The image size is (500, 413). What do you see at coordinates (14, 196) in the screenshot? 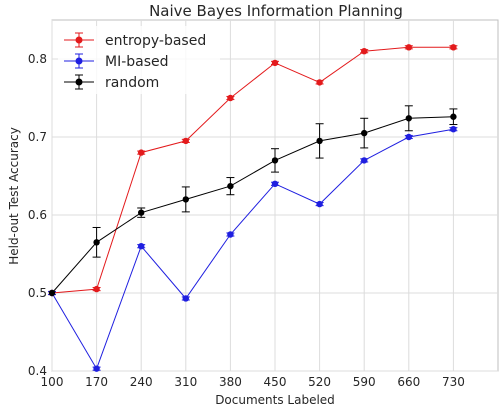
I see `y-axis-label: Held-out Test Accuracy` at bounding box center [14, 196].